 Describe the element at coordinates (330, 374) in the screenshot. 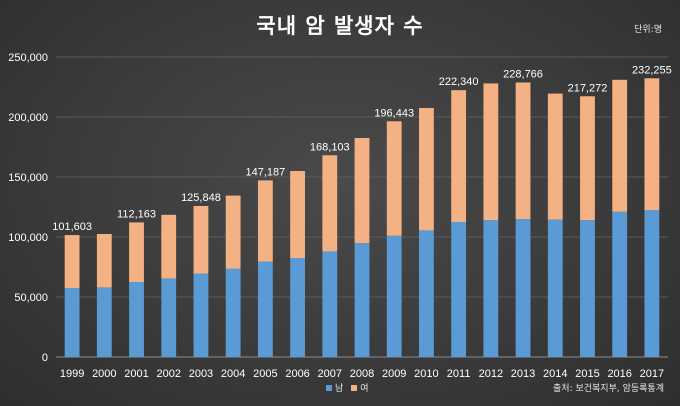

I see `x-tick-label: 2007` at that location.